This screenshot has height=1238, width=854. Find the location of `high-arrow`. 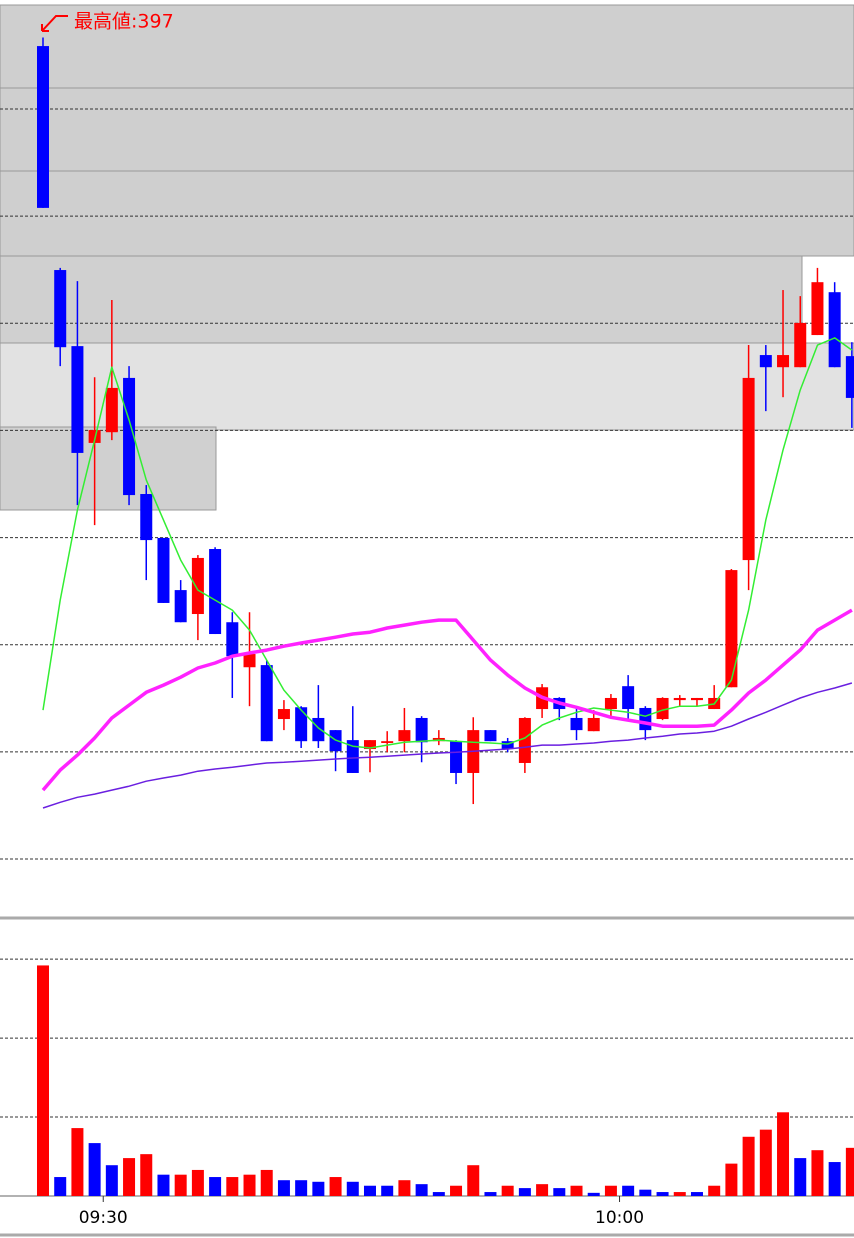

high-arrow is located at coordinates (54, 23).